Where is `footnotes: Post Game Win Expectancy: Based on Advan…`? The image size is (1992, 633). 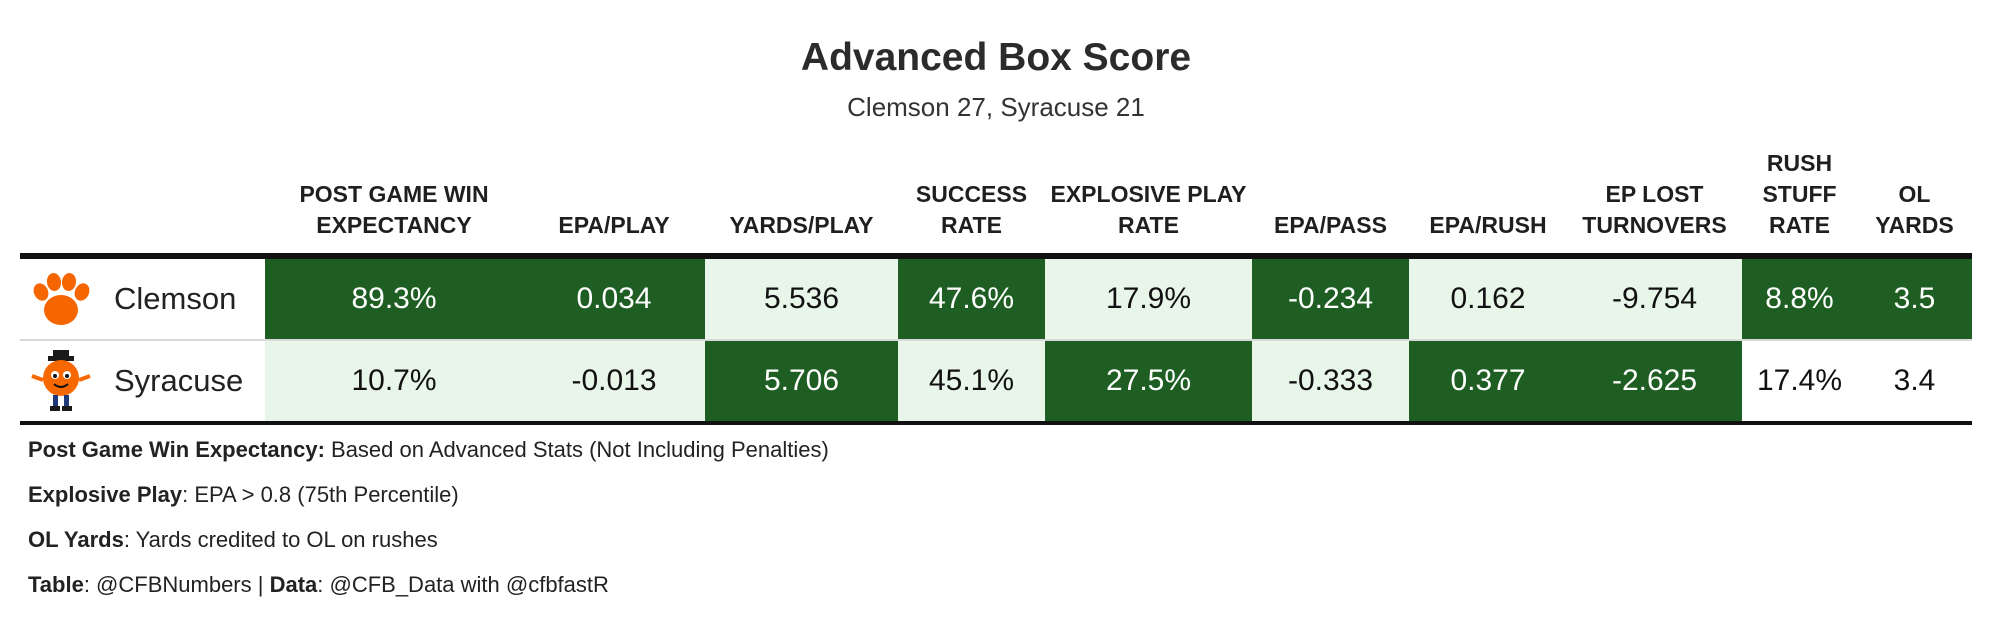 footnotes: Post Game Win Expectancy: Based on Advan… is located at coordinates (428, 526).